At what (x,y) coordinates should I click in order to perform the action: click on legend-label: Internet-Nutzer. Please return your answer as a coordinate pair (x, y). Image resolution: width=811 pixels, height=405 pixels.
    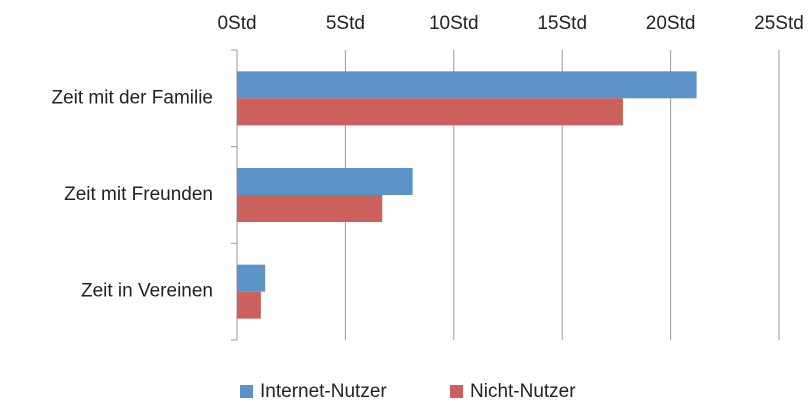
    Looking at the image, I should click on (323, 391).